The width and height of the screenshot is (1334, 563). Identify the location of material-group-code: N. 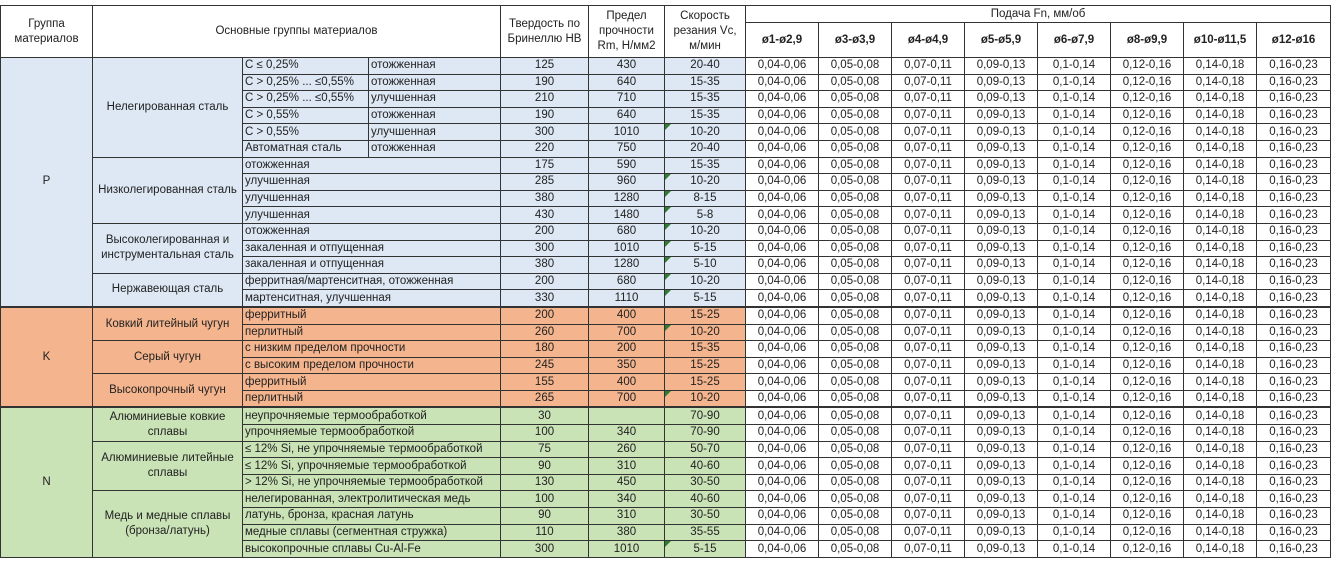
(46, 482).